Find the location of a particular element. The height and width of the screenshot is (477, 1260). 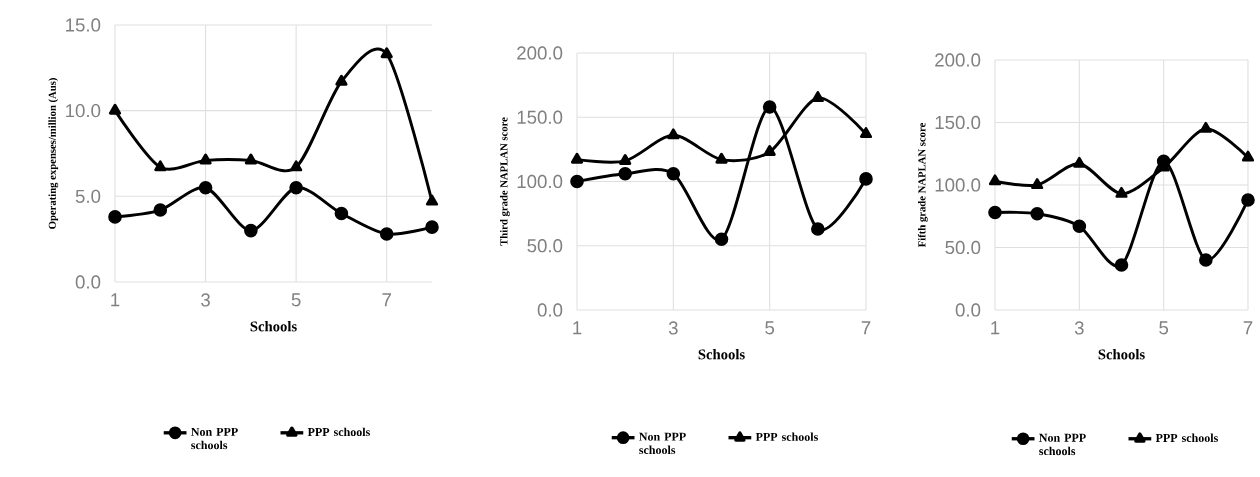

y-tick-label: 15.0 is located at coordinates (83, 25).